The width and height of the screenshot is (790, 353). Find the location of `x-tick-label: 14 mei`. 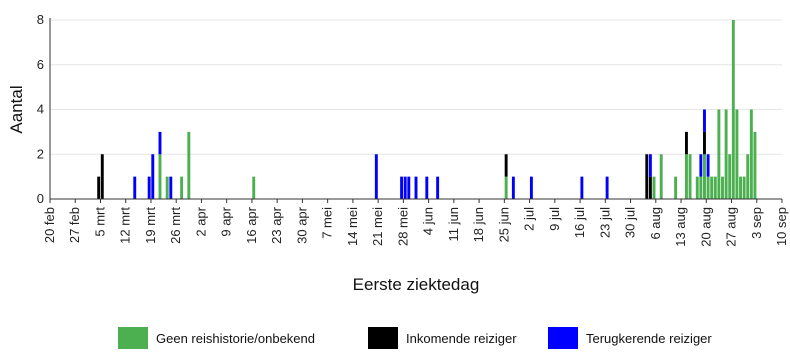

x-tick-label: 14 mei is located at coordinates (352, 226).